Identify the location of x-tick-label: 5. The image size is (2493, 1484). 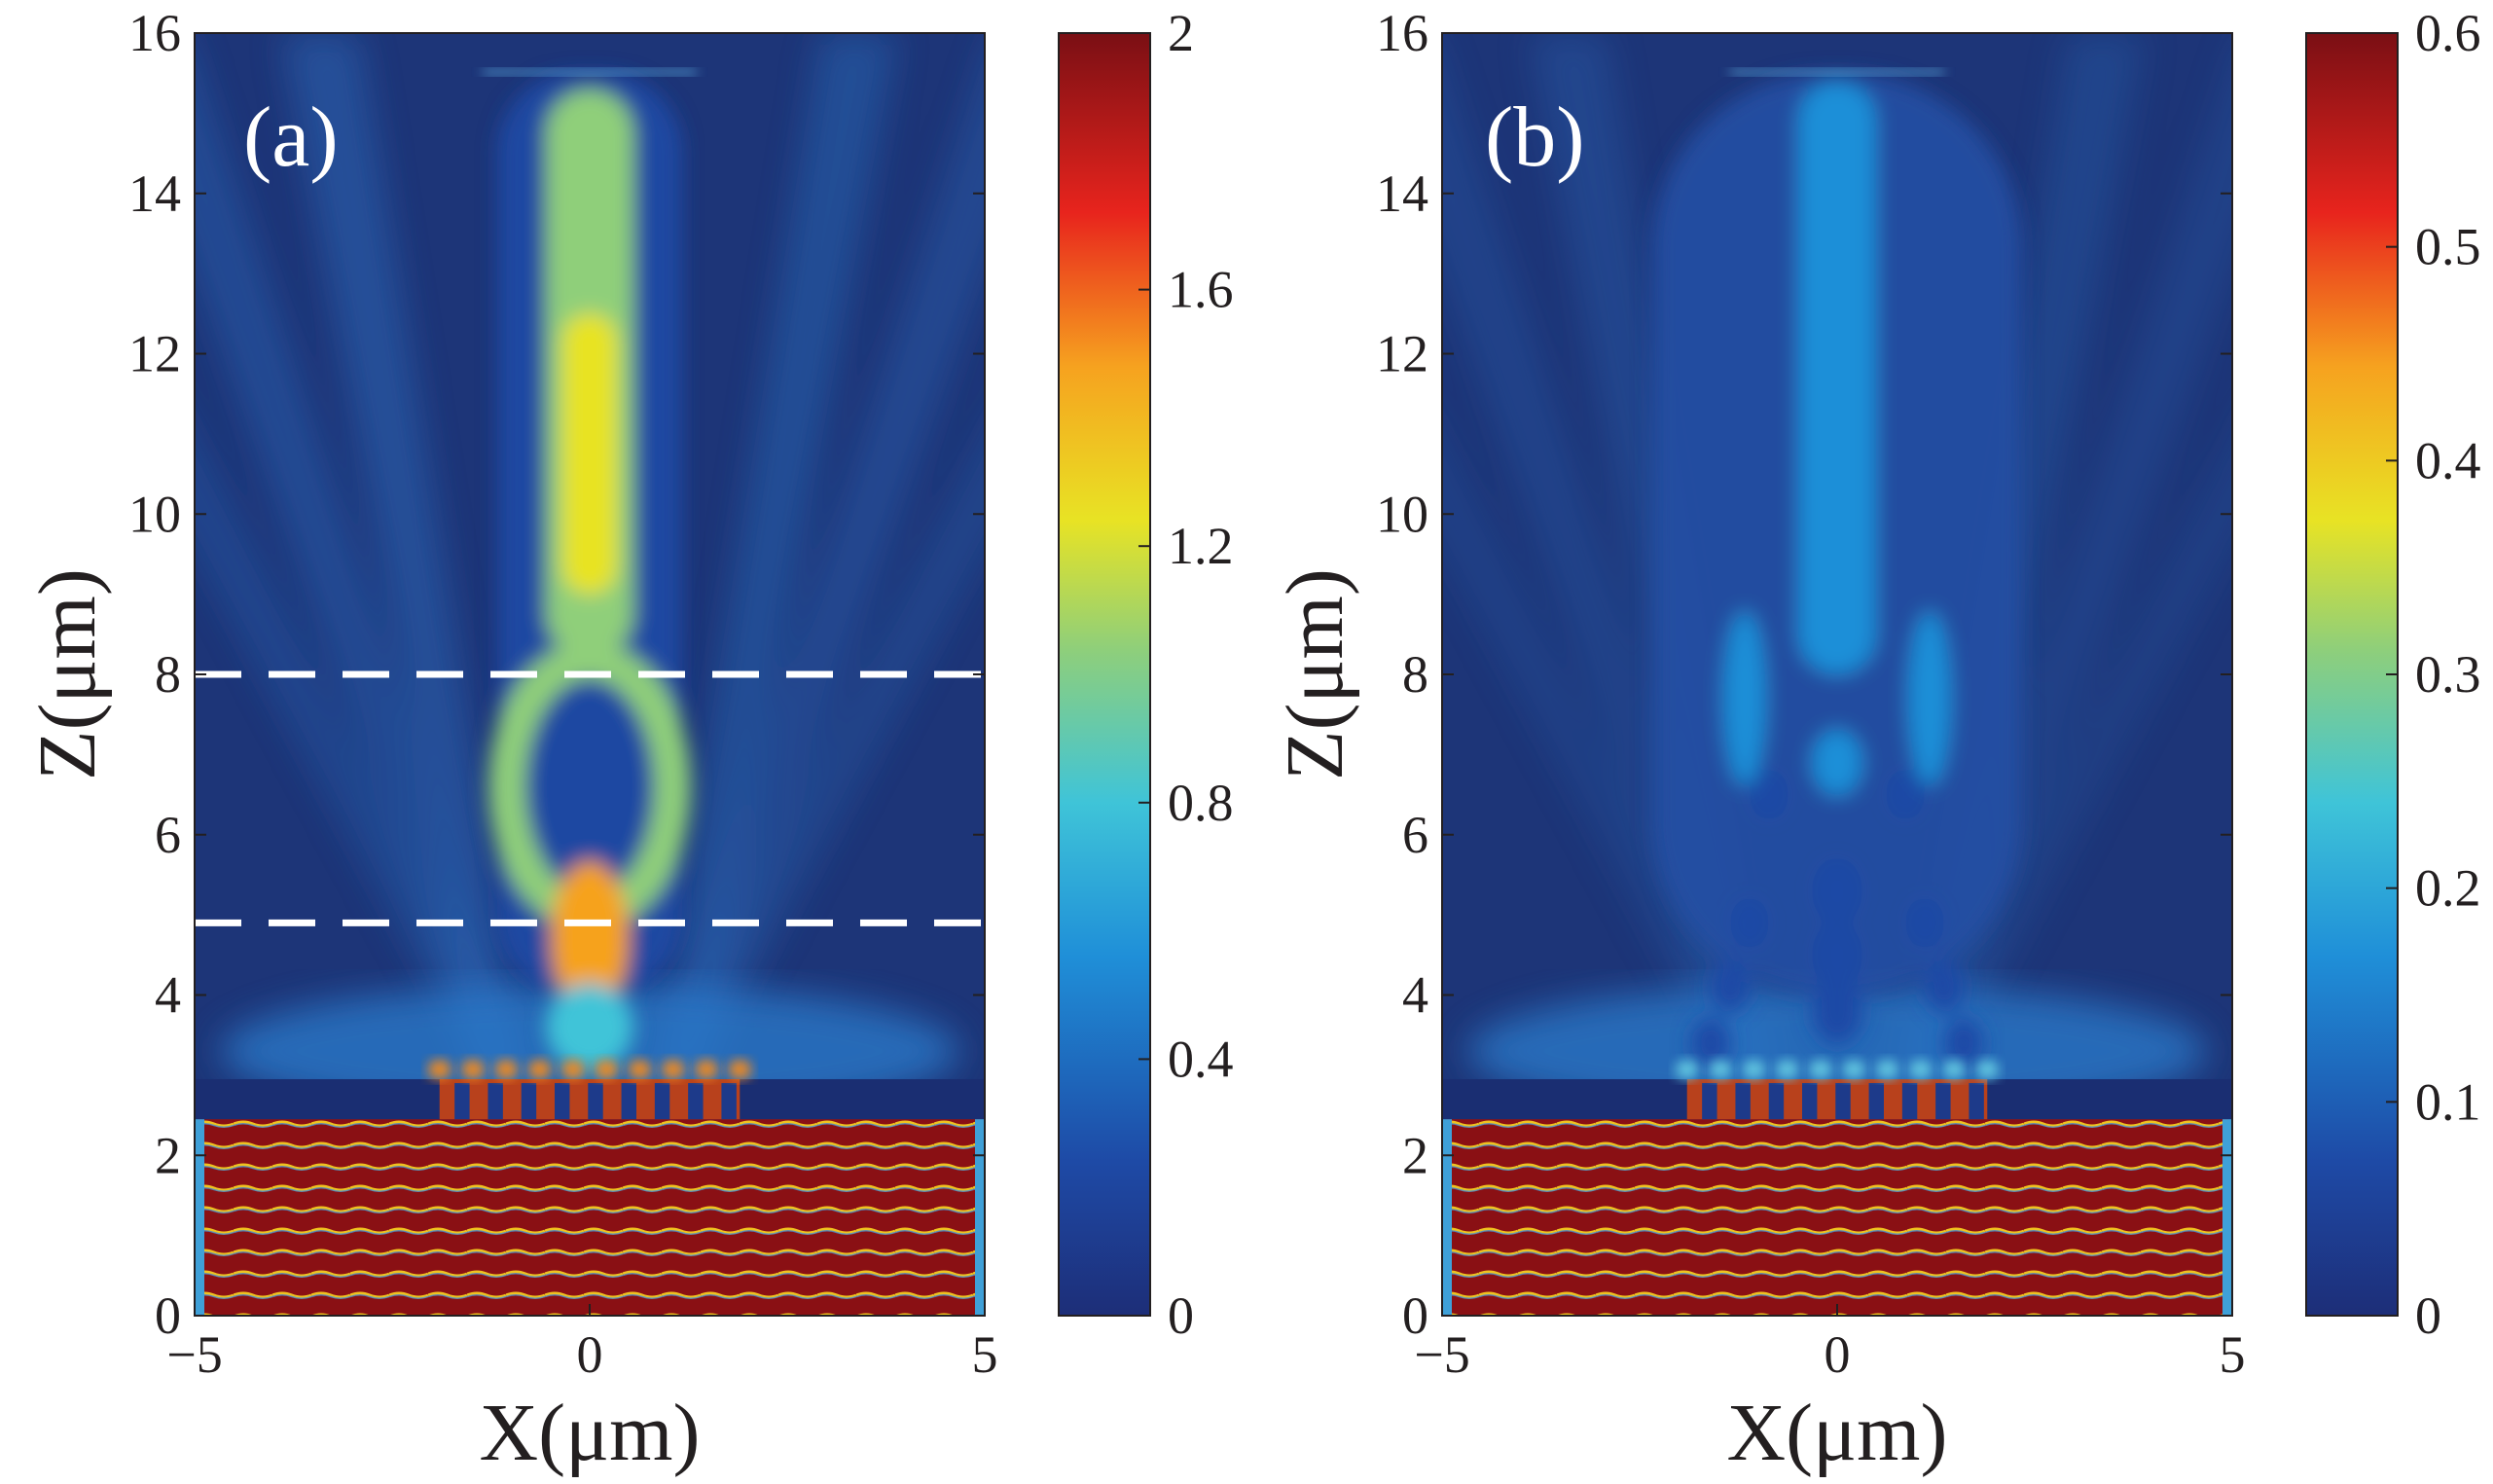
(2233, 1354).